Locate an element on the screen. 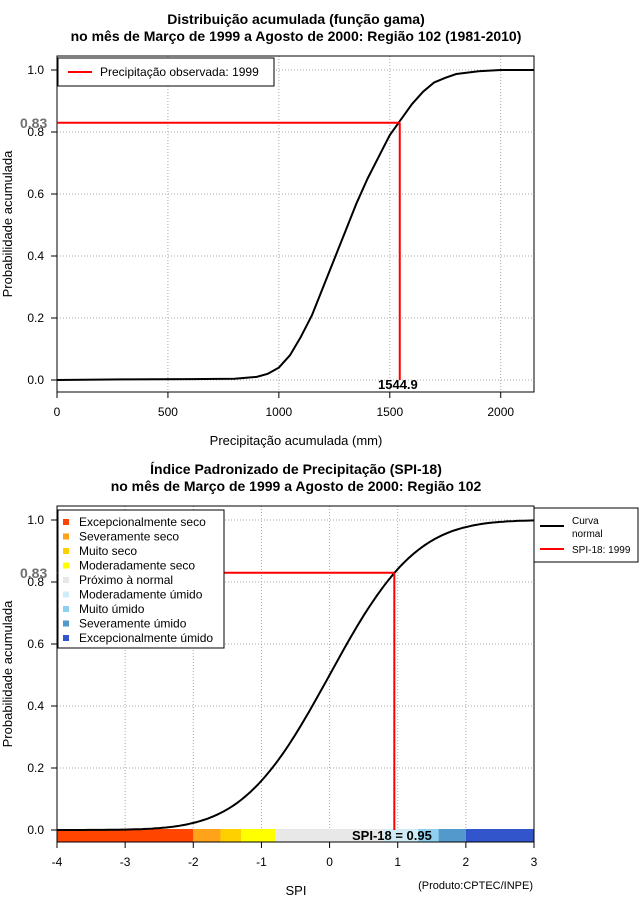 This screenshot has width=640, height=900. chart1-legend-box is located at coordinates (166, 72).